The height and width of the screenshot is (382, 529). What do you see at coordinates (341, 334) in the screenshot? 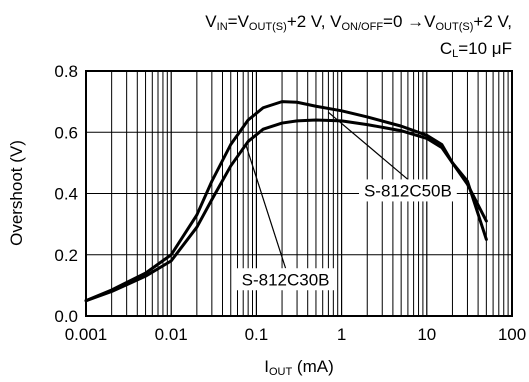
I see `x-tick-label: 1` at bounding box center [341, 334].